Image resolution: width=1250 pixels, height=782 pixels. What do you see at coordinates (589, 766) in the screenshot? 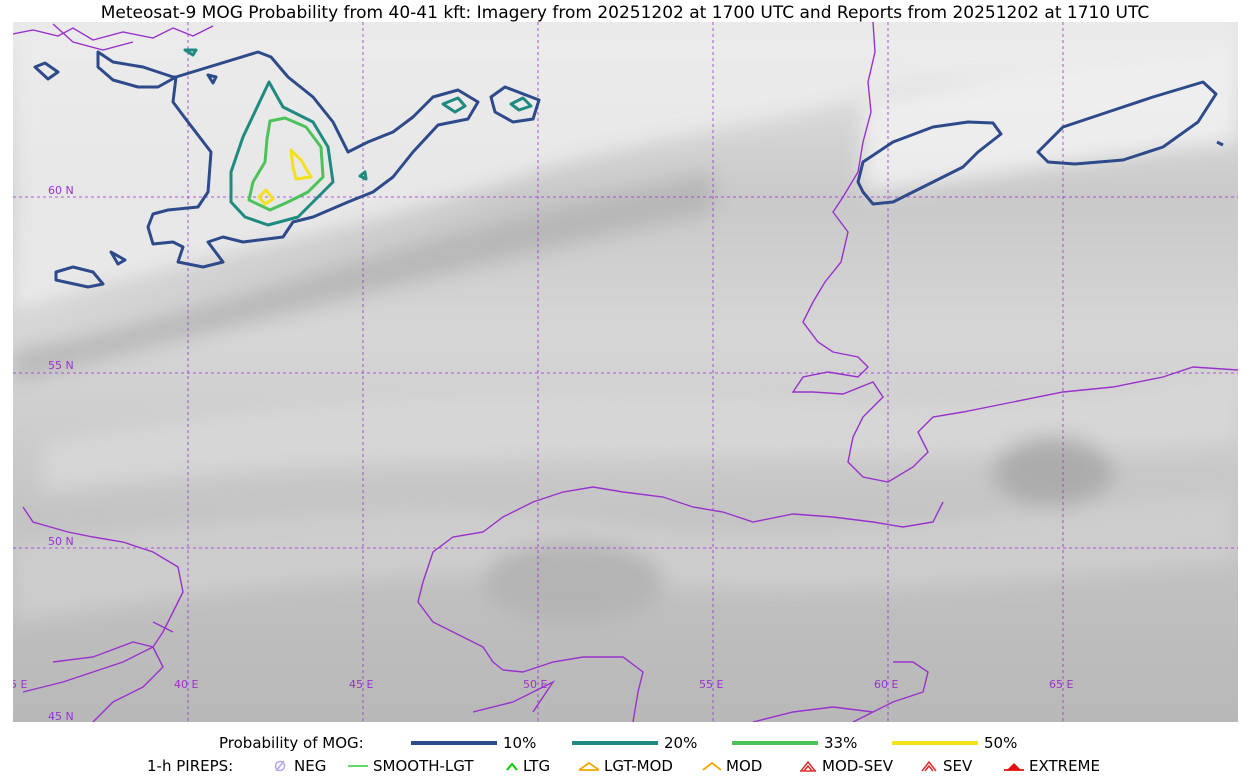
I see `lgt-mod-icon` at bounding box center [589, 766].